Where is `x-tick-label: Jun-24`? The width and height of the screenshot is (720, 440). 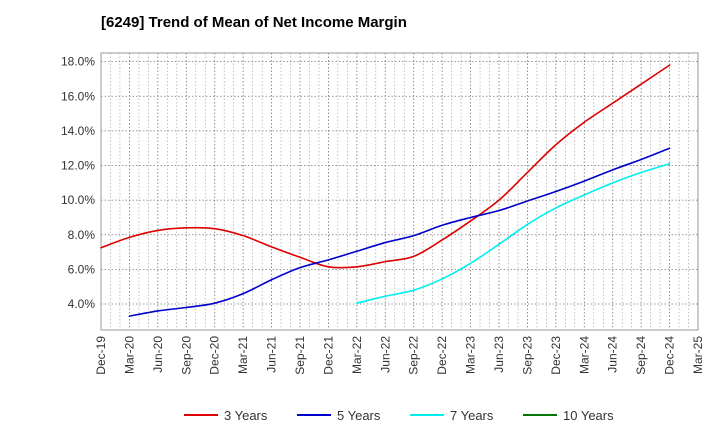 x-tick-label: Jun-24 is located at coordinates (613, 354).